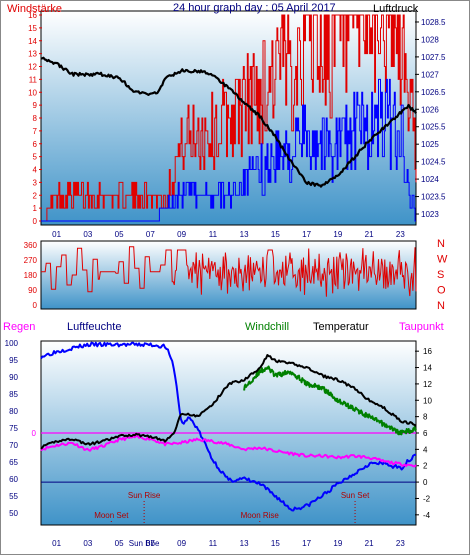 This screenshot has width=470, height=555. Describe the element at coordinates (430, 74) in the screenshot. I see `luftdruck-tick-label: 1027` at that location.